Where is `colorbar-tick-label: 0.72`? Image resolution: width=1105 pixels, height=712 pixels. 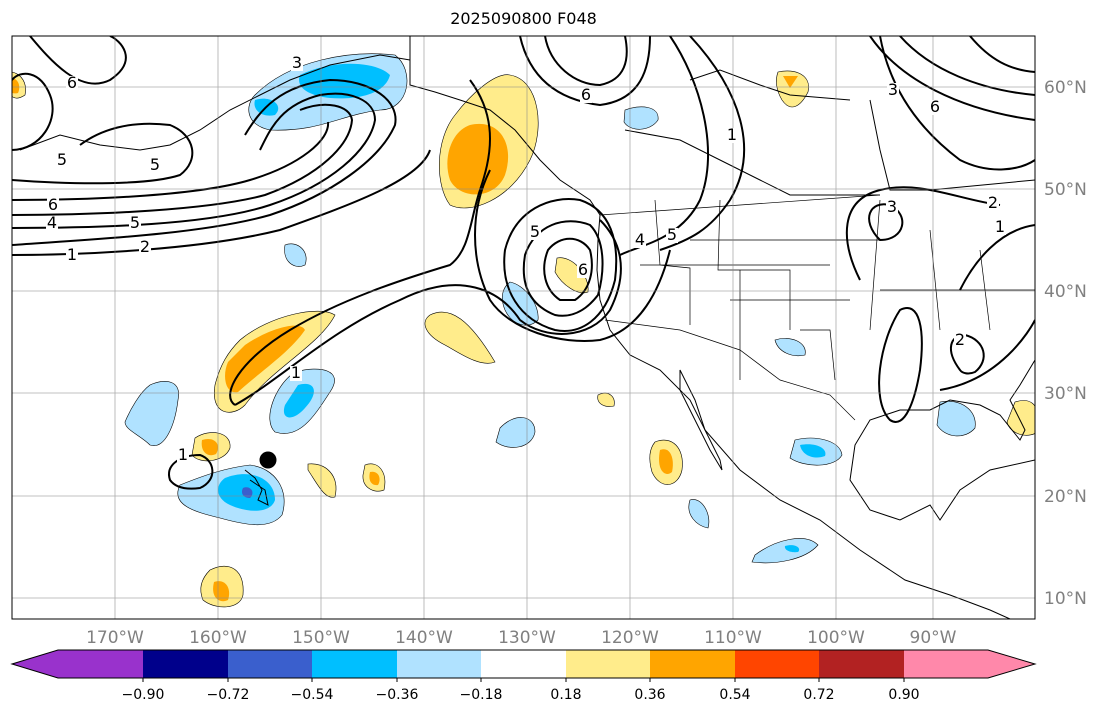 colorbar-tick-label: 0.72 is located at coordinates (818, 695).